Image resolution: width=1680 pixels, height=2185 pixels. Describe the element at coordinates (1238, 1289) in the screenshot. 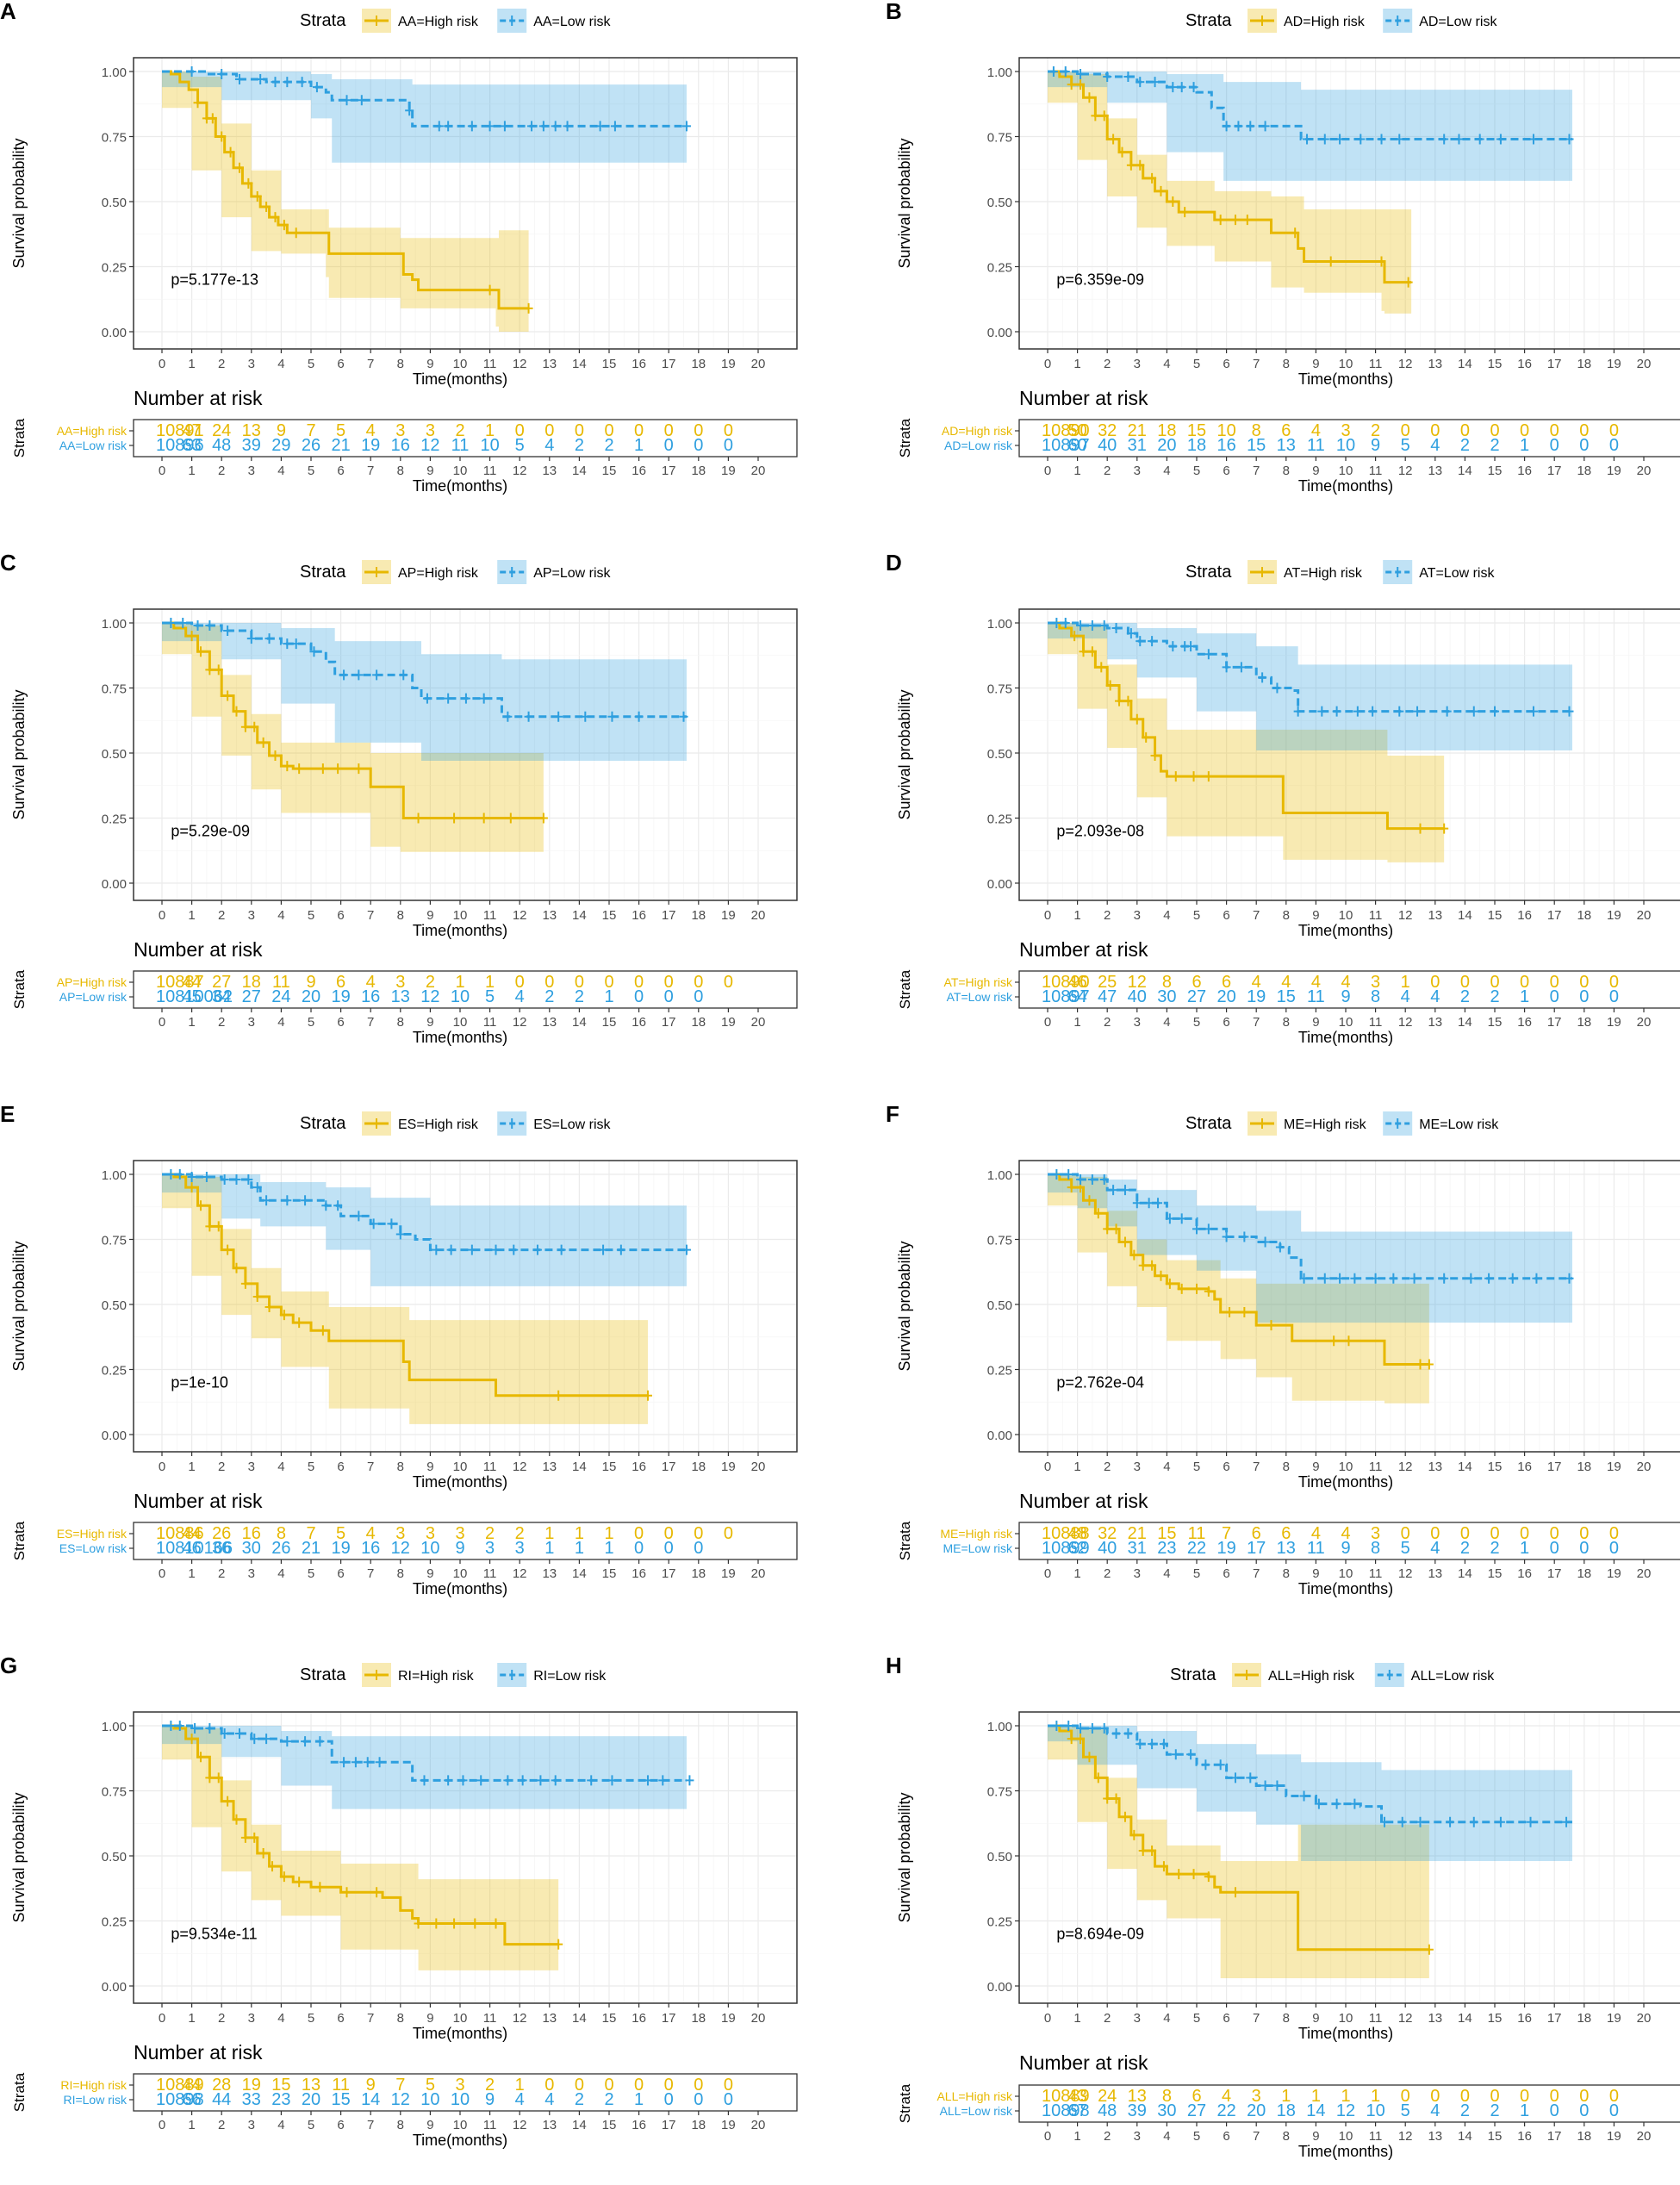

I see `ci-band-high` at that location.